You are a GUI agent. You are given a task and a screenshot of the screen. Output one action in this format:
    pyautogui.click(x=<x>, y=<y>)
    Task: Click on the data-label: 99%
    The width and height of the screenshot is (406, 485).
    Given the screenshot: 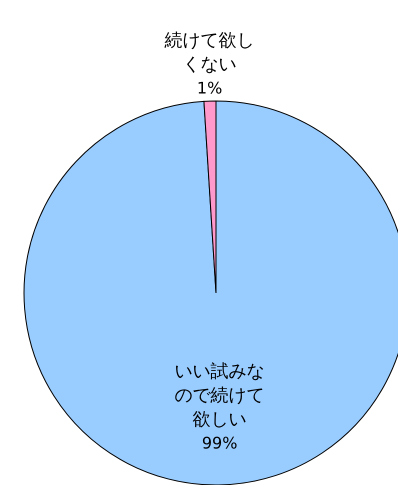 What is the action you would take?
    pyautogui.click(x=220, y=443)
    